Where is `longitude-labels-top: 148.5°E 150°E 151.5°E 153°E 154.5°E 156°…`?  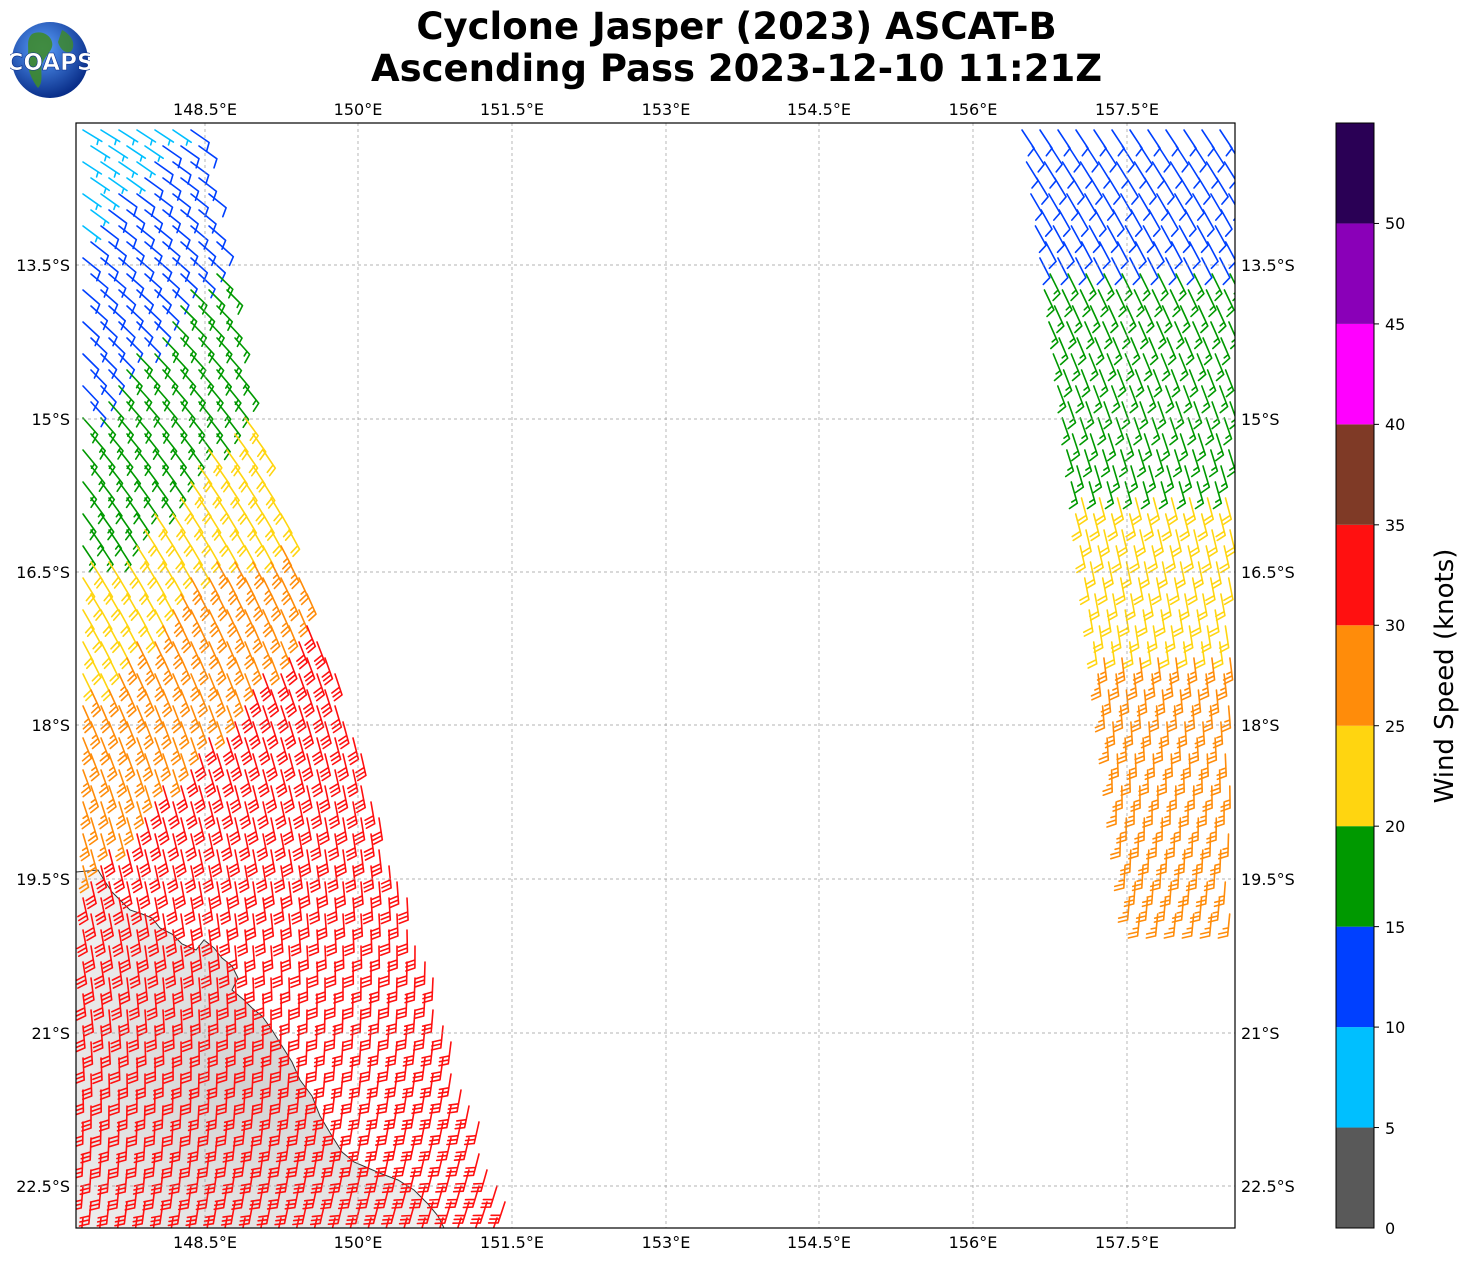
longitude-labels-top: 148.5°E 150°E 151.5°E 153°E 154.5°E 156°… is located at coordinates (666, 109).